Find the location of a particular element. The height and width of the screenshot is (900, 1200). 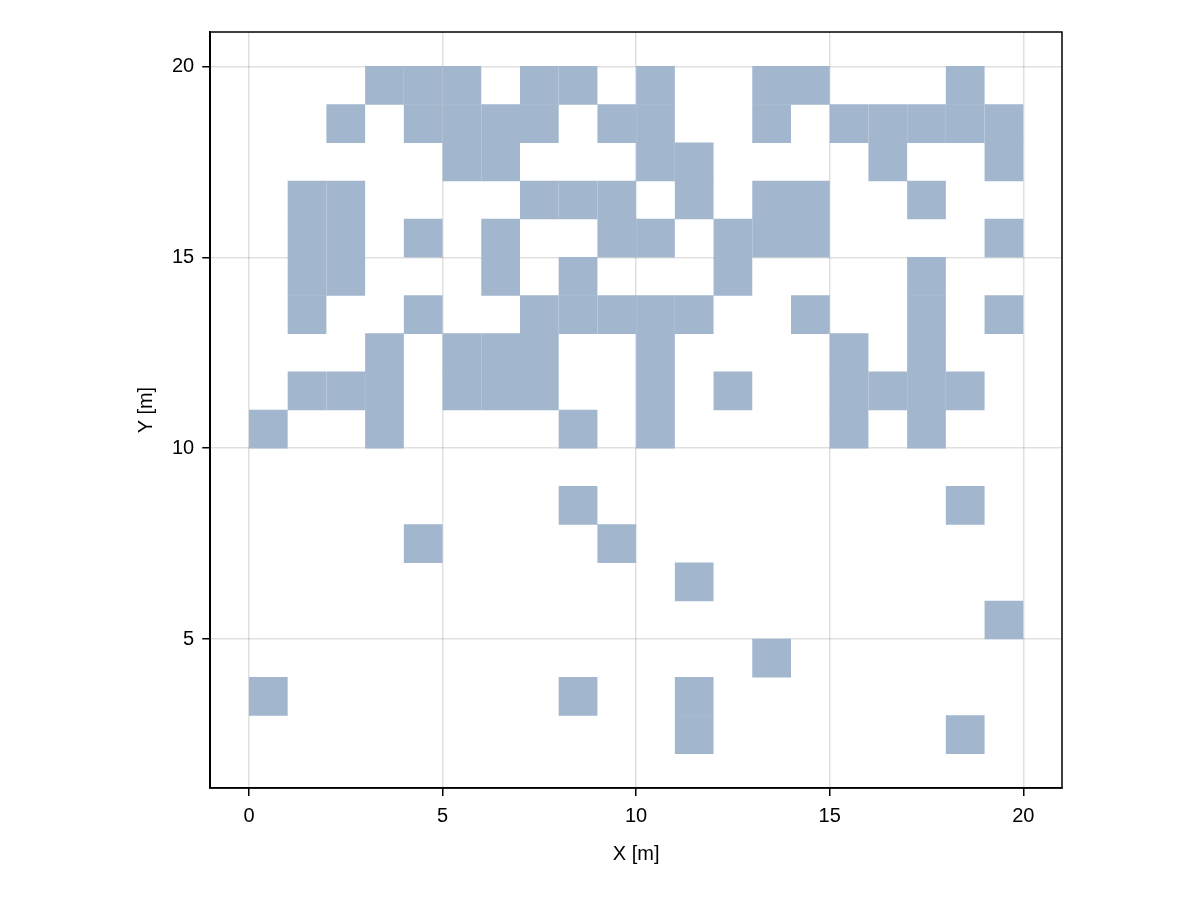

x-axis-title: X [m] is located at coordinates (636, 852).